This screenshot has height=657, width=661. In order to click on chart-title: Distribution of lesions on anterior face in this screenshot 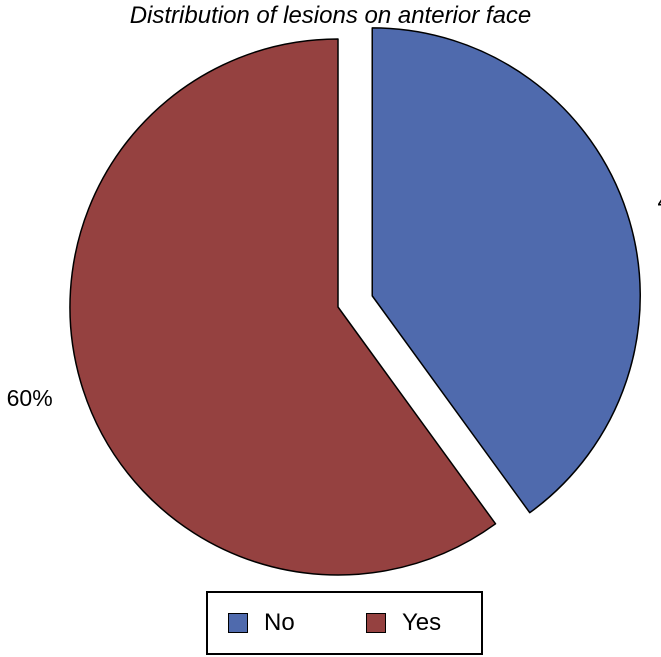, I will do `click(330, 15)`.